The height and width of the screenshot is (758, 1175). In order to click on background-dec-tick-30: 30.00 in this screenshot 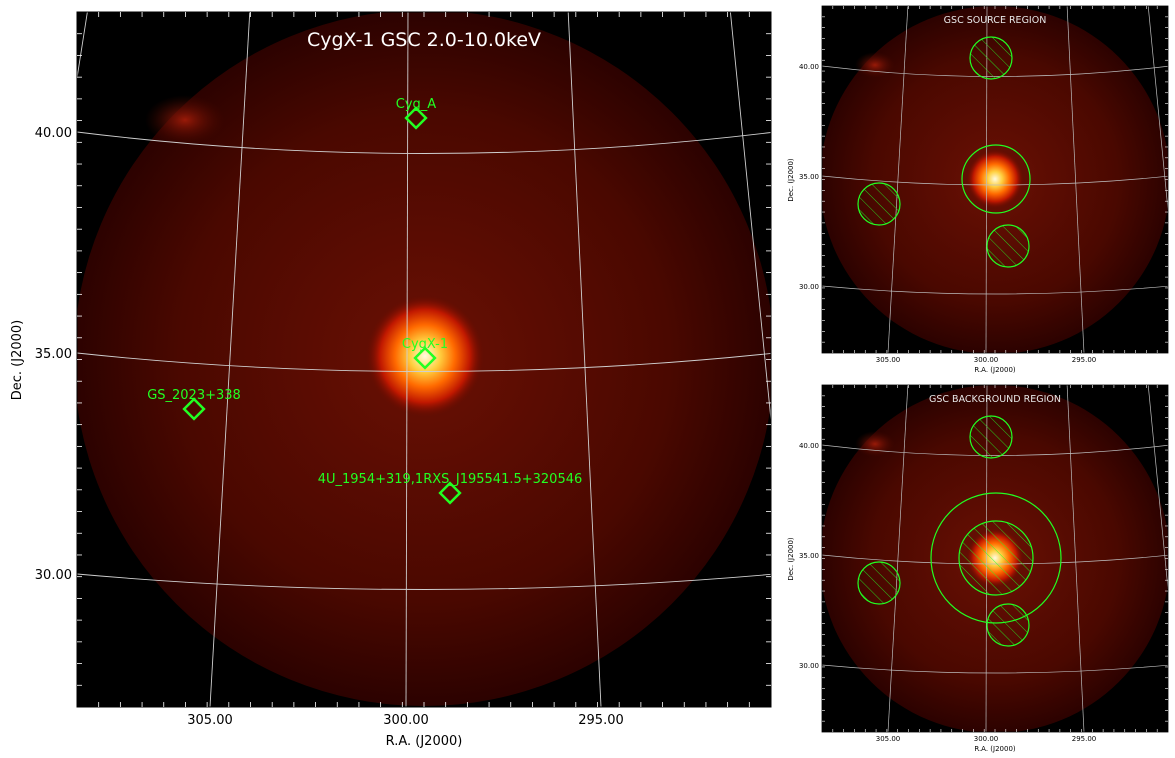, I will do `click(809, 666)`.